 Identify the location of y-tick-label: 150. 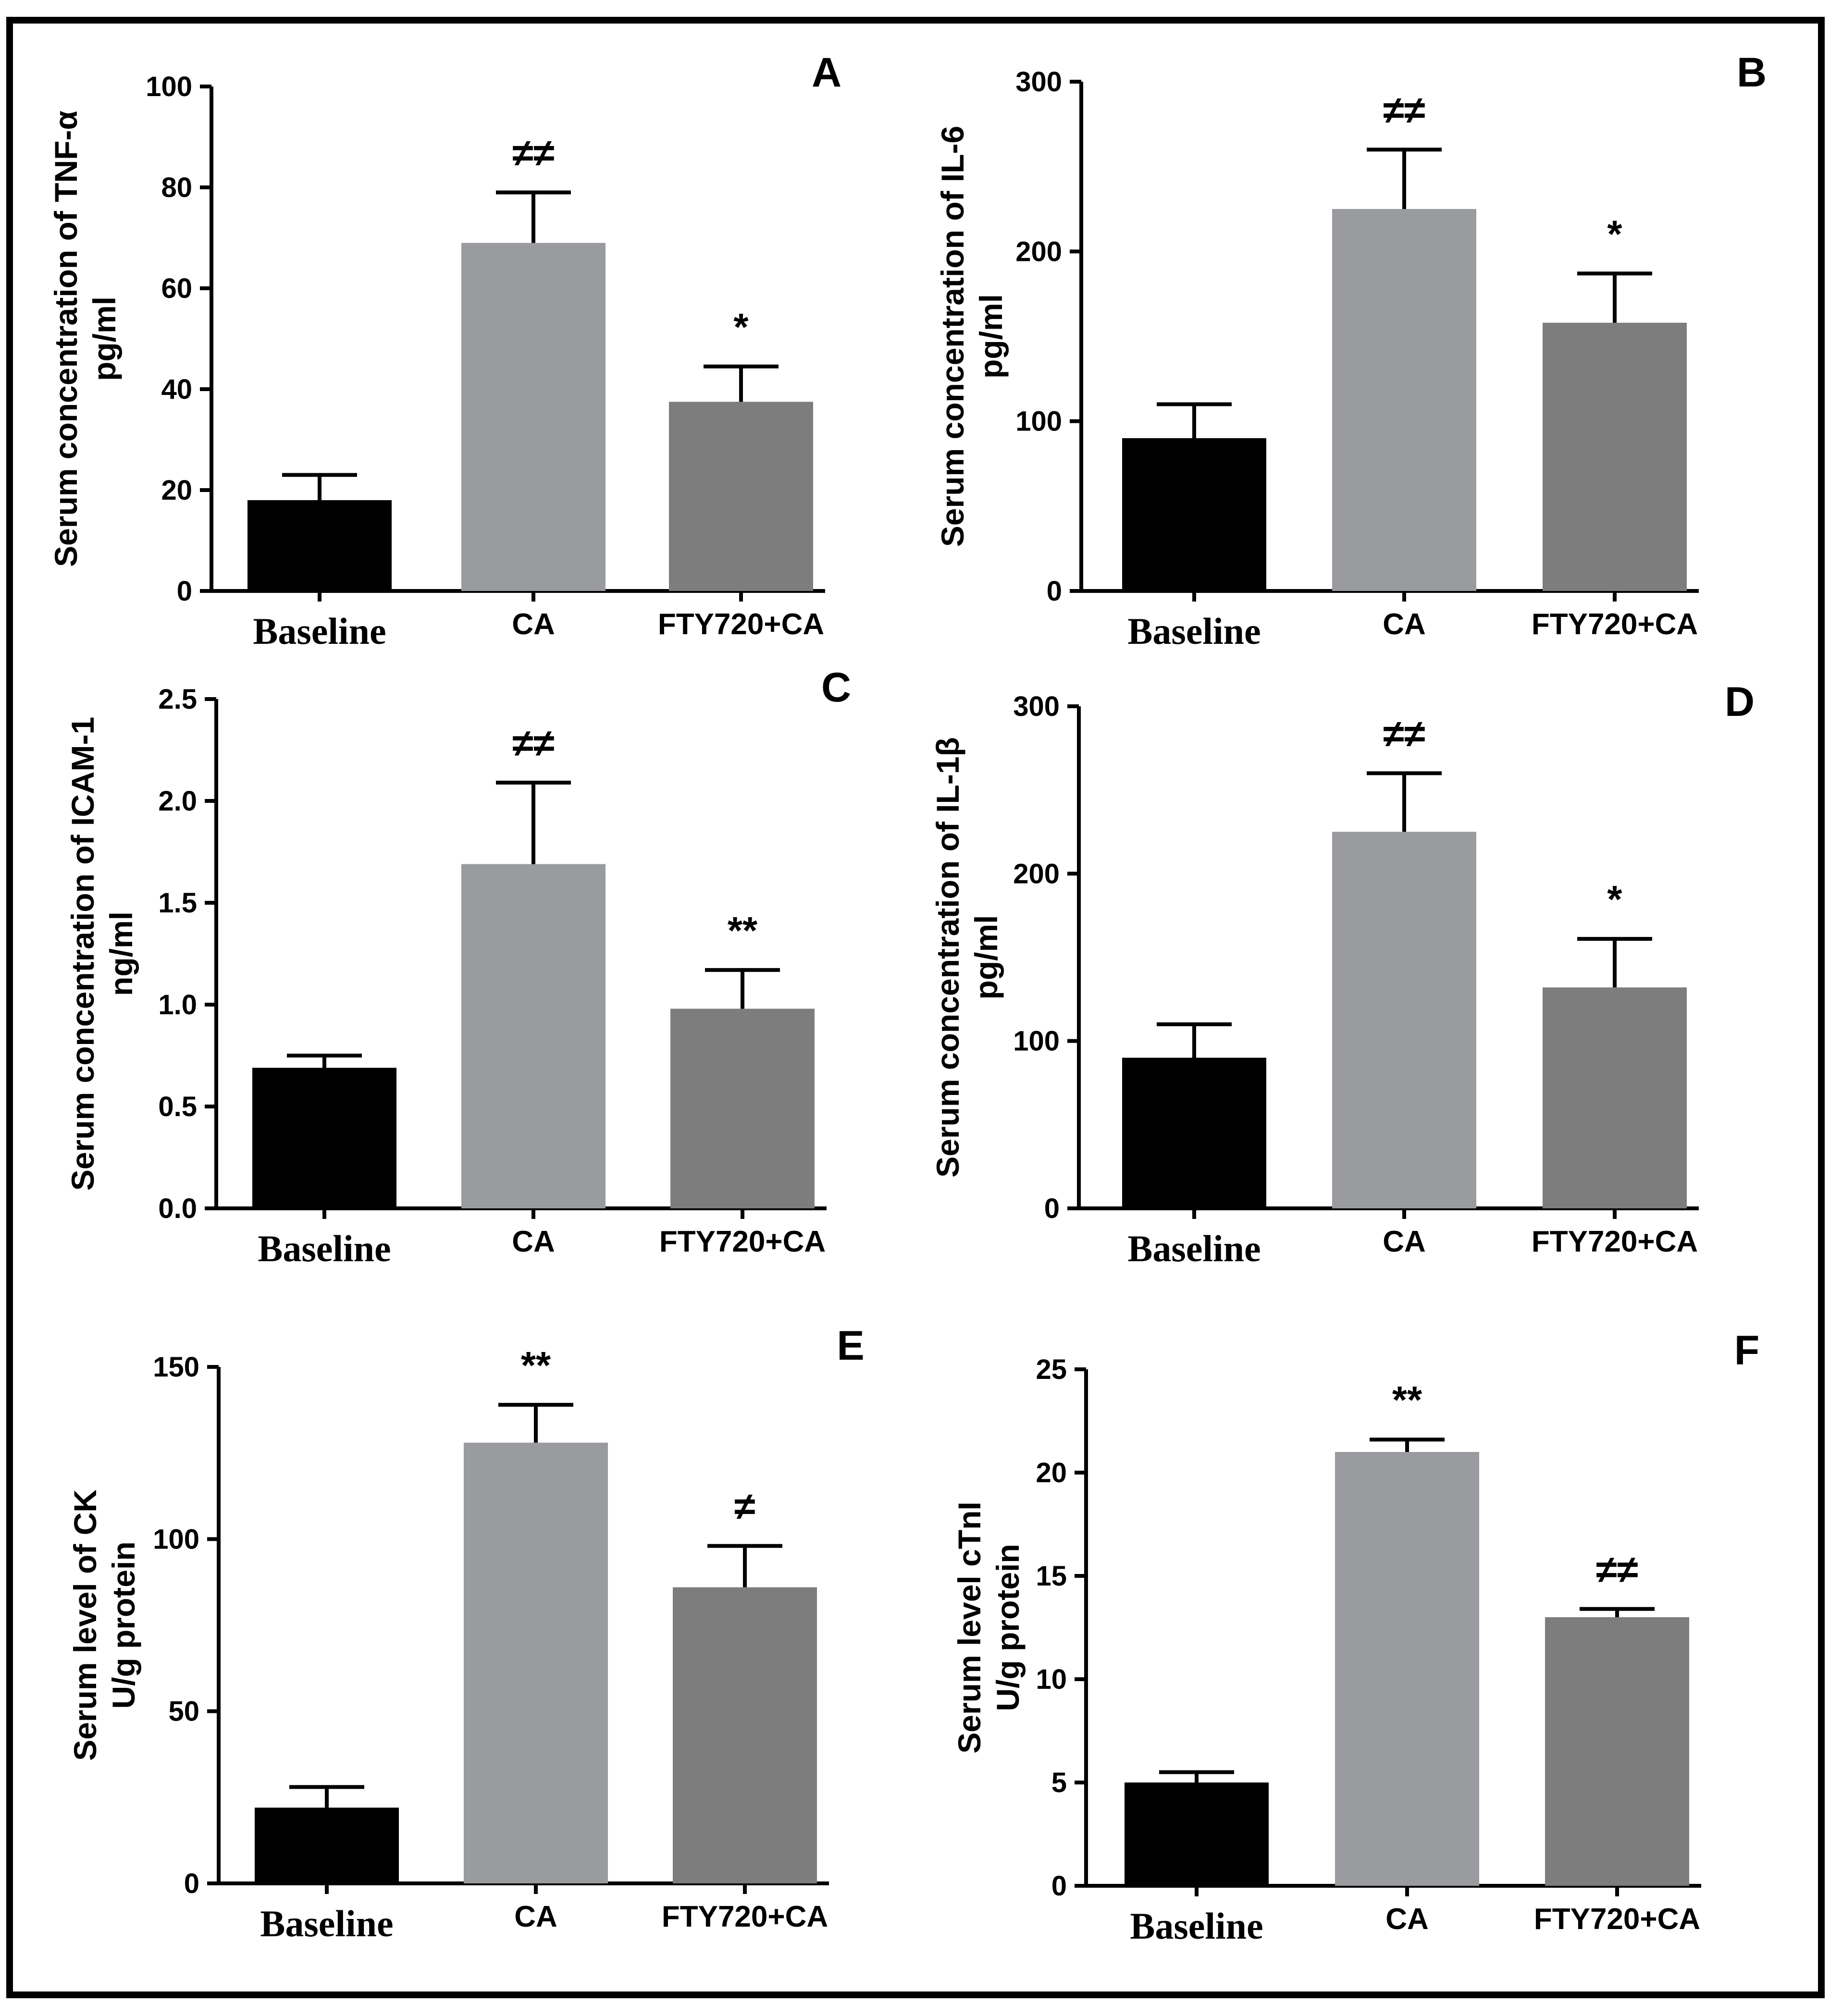
(176, 1367).